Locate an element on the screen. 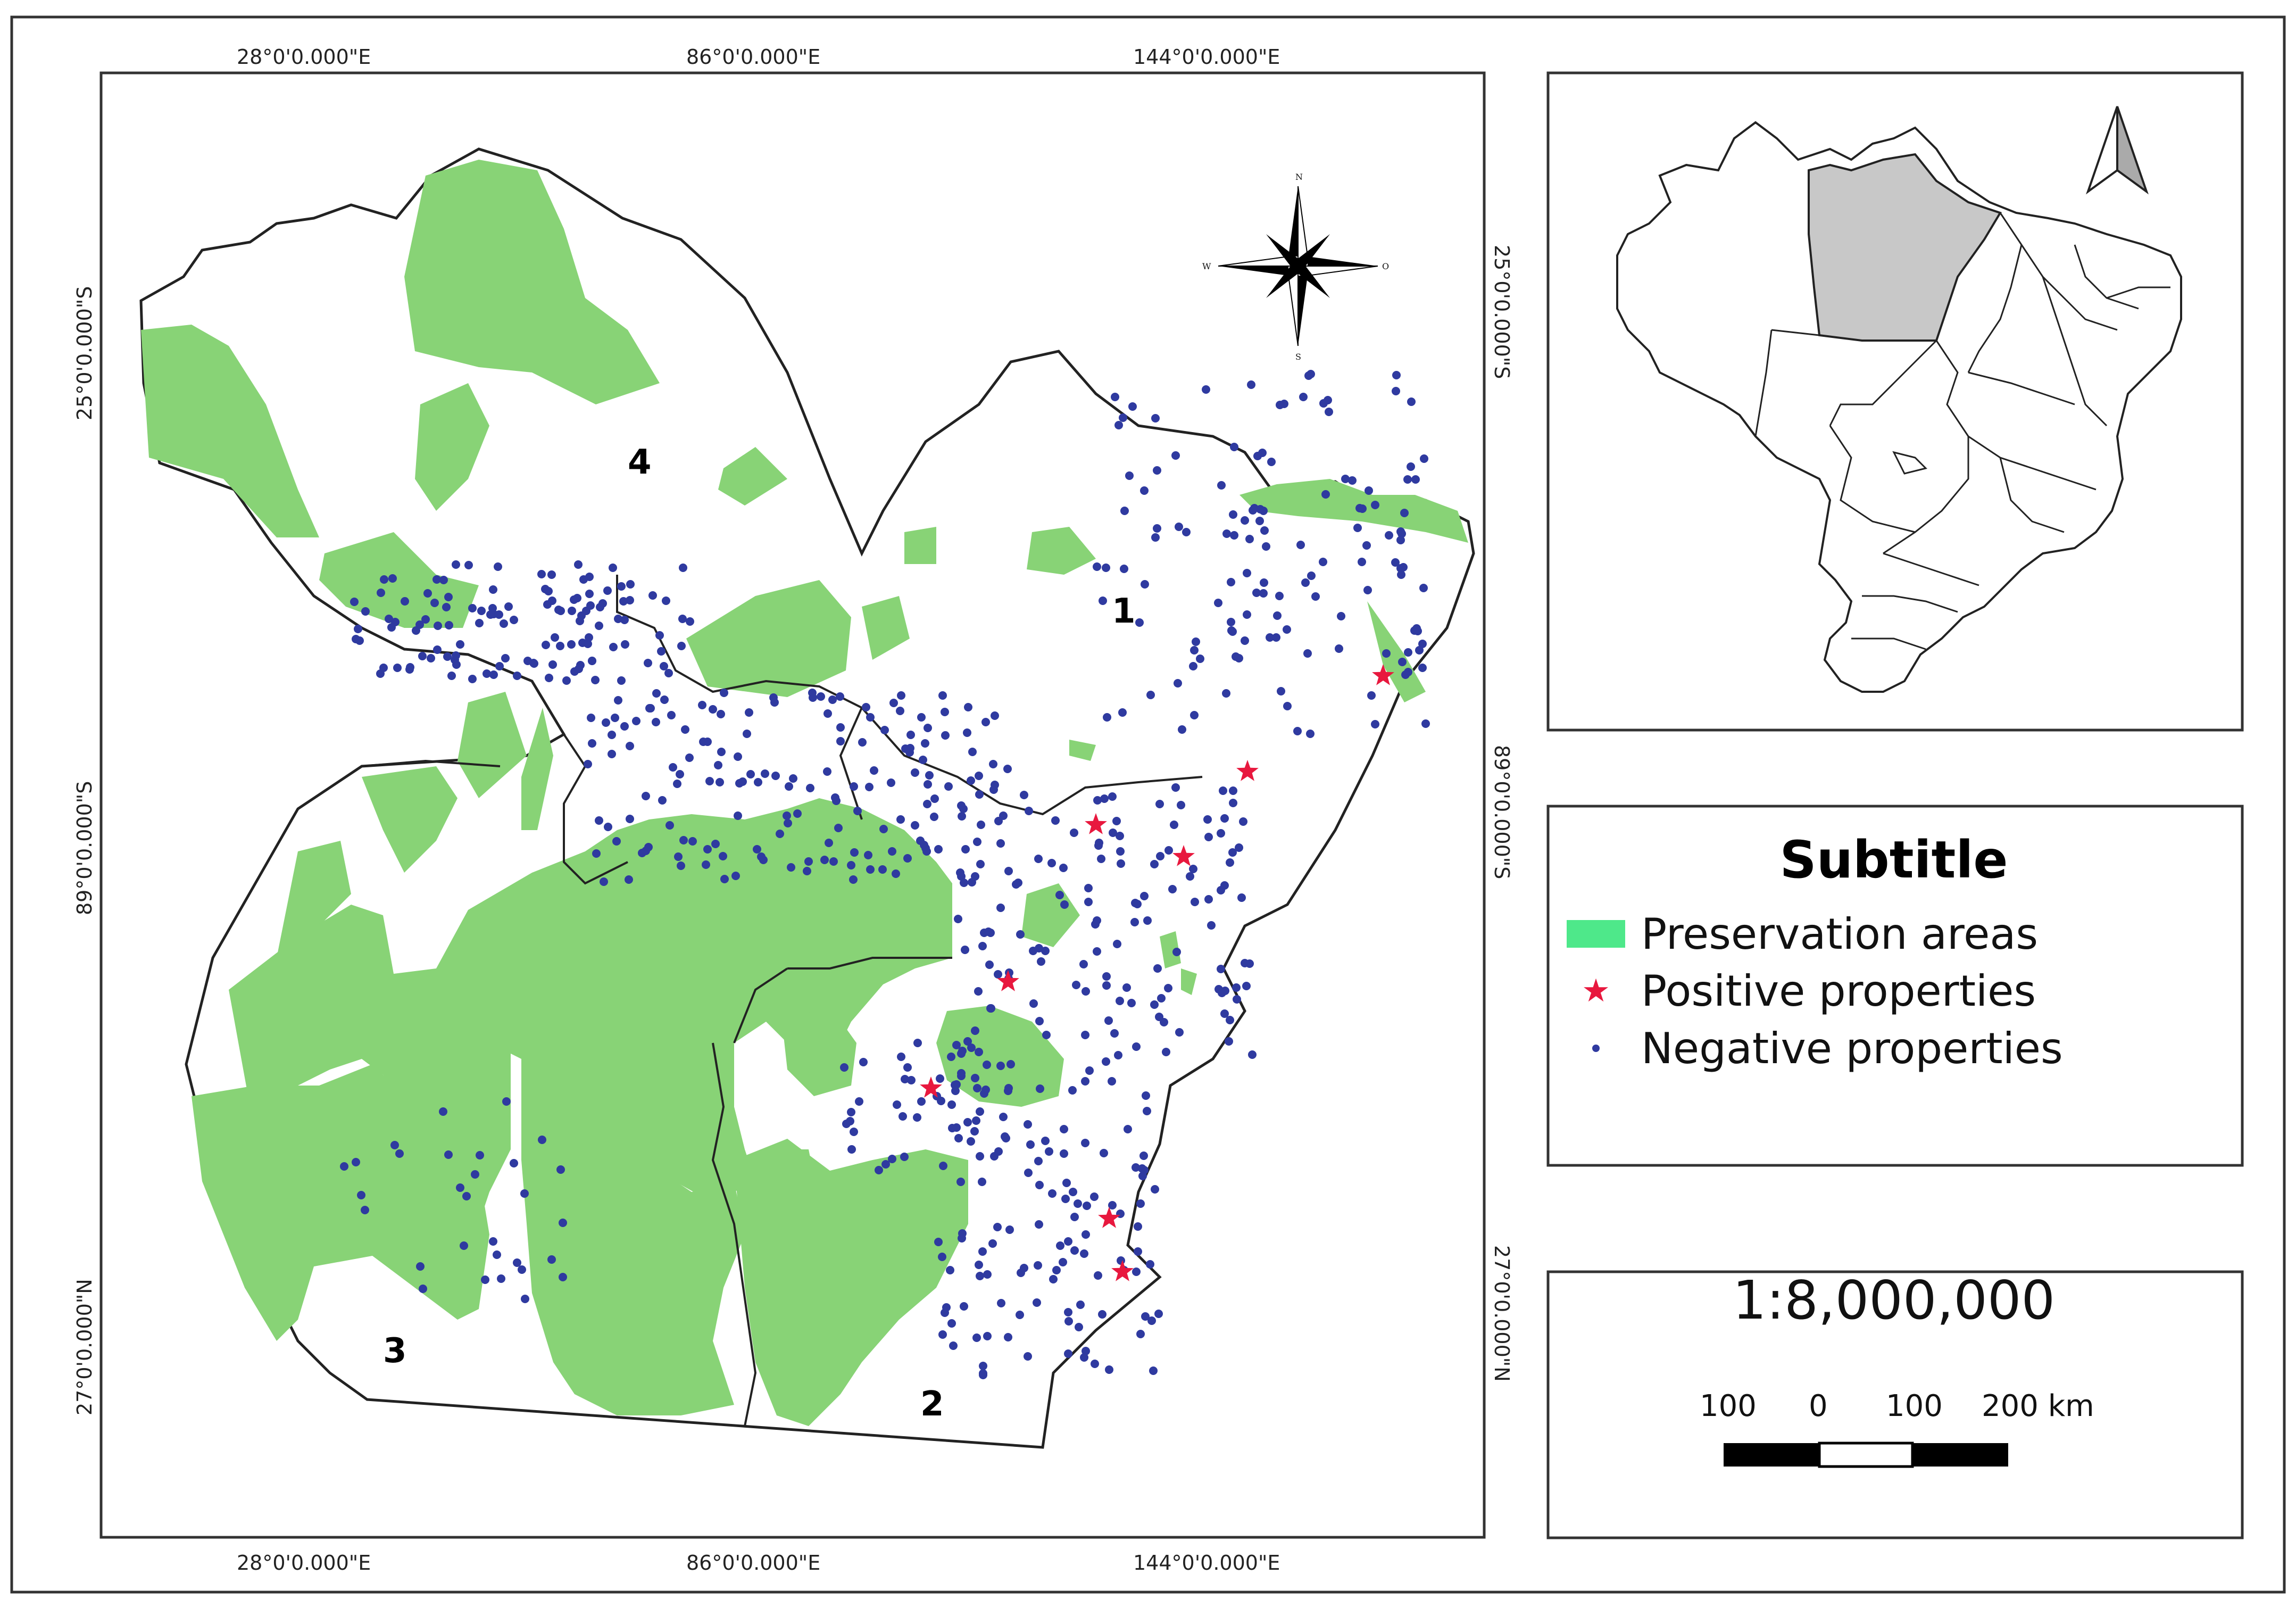  positive-property-point is located at coordinates (1183, 855).